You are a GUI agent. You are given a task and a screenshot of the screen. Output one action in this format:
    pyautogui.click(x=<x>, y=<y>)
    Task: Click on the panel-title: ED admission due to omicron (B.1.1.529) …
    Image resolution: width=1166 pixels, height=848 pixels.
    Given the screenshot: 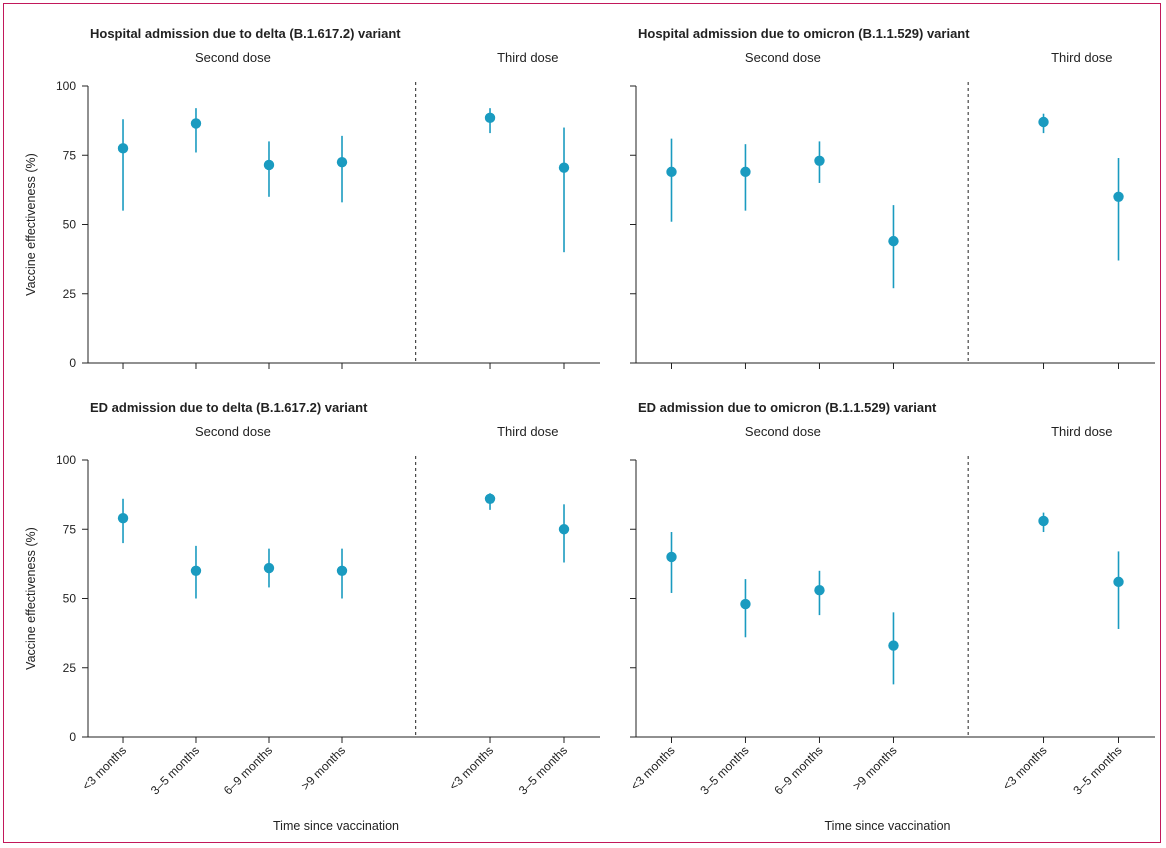 What is the action you would take?
    pyautogui.click(x=787, y=407)
    